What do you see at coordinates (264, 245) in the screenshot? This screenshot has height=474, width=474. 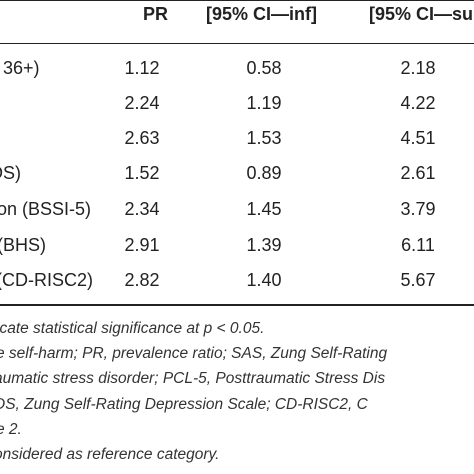 I see `cell-ci-inf: 1.39` at bounding box center [264, 245].